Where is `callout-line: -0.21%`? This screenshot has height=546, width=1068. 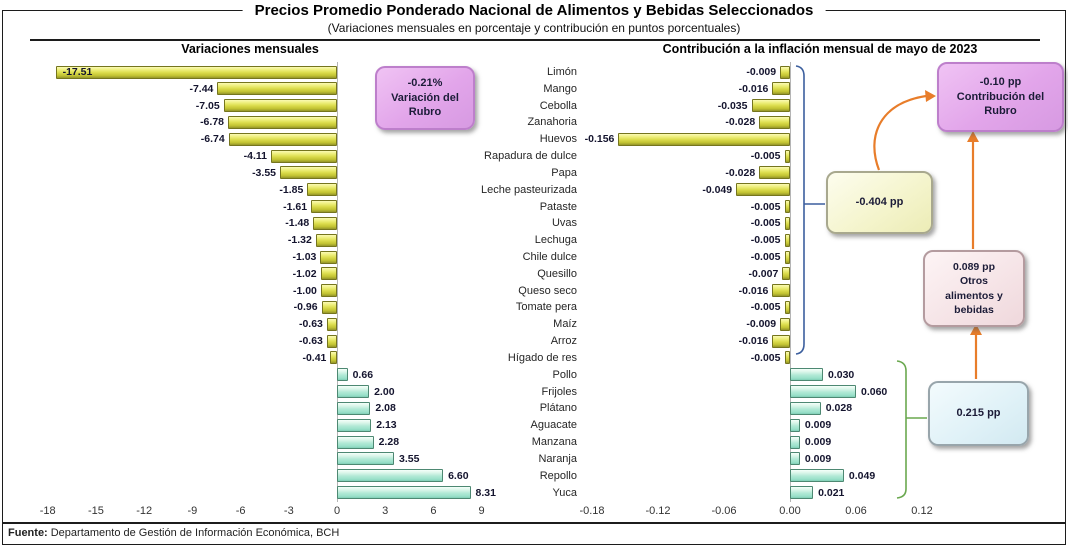 callout-line: -0.21% is located at coordinates (425, 82).